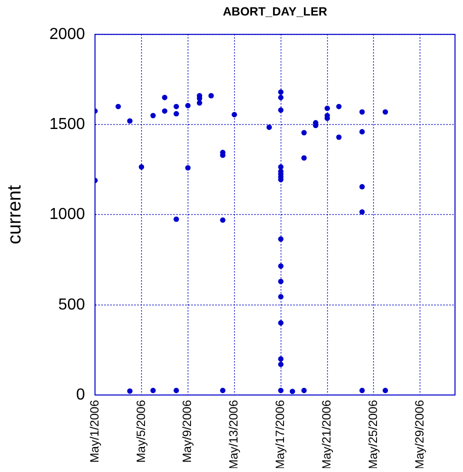 This screenshot has height=472, width=463. I want to click on y-tick-label: 0, so click(81, 395).